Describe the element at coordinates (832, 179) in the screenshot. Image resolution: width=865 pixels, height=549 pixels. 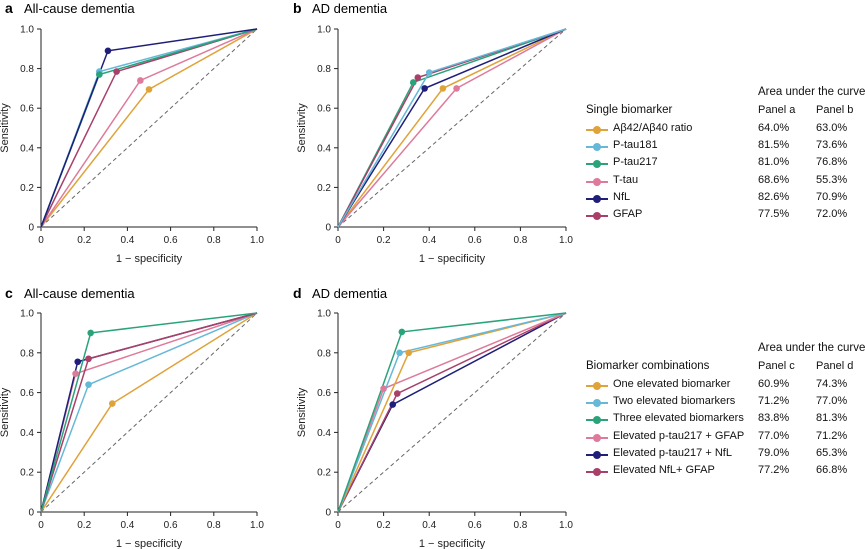
I see `auc-value: 55.3%` at that location.